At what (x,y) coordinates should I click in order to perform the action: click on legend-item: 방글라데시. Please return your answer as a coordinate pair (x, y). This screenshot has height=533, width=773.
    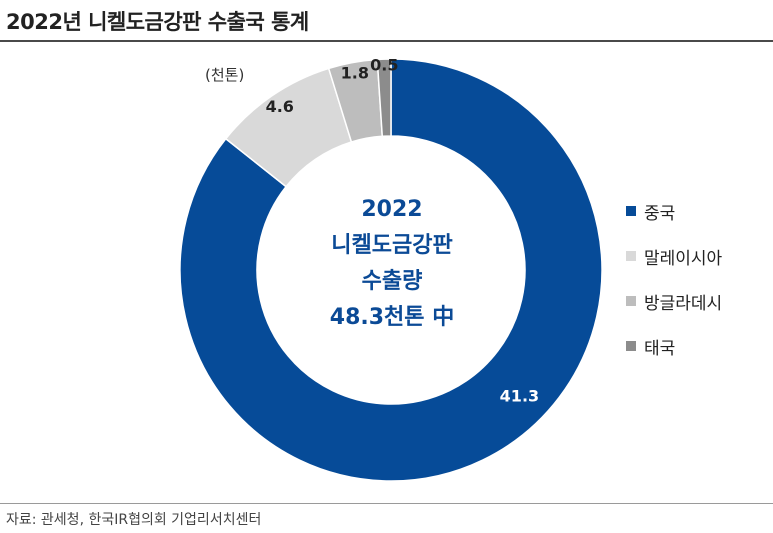
    Looking at the image, I should click on (674, 301).